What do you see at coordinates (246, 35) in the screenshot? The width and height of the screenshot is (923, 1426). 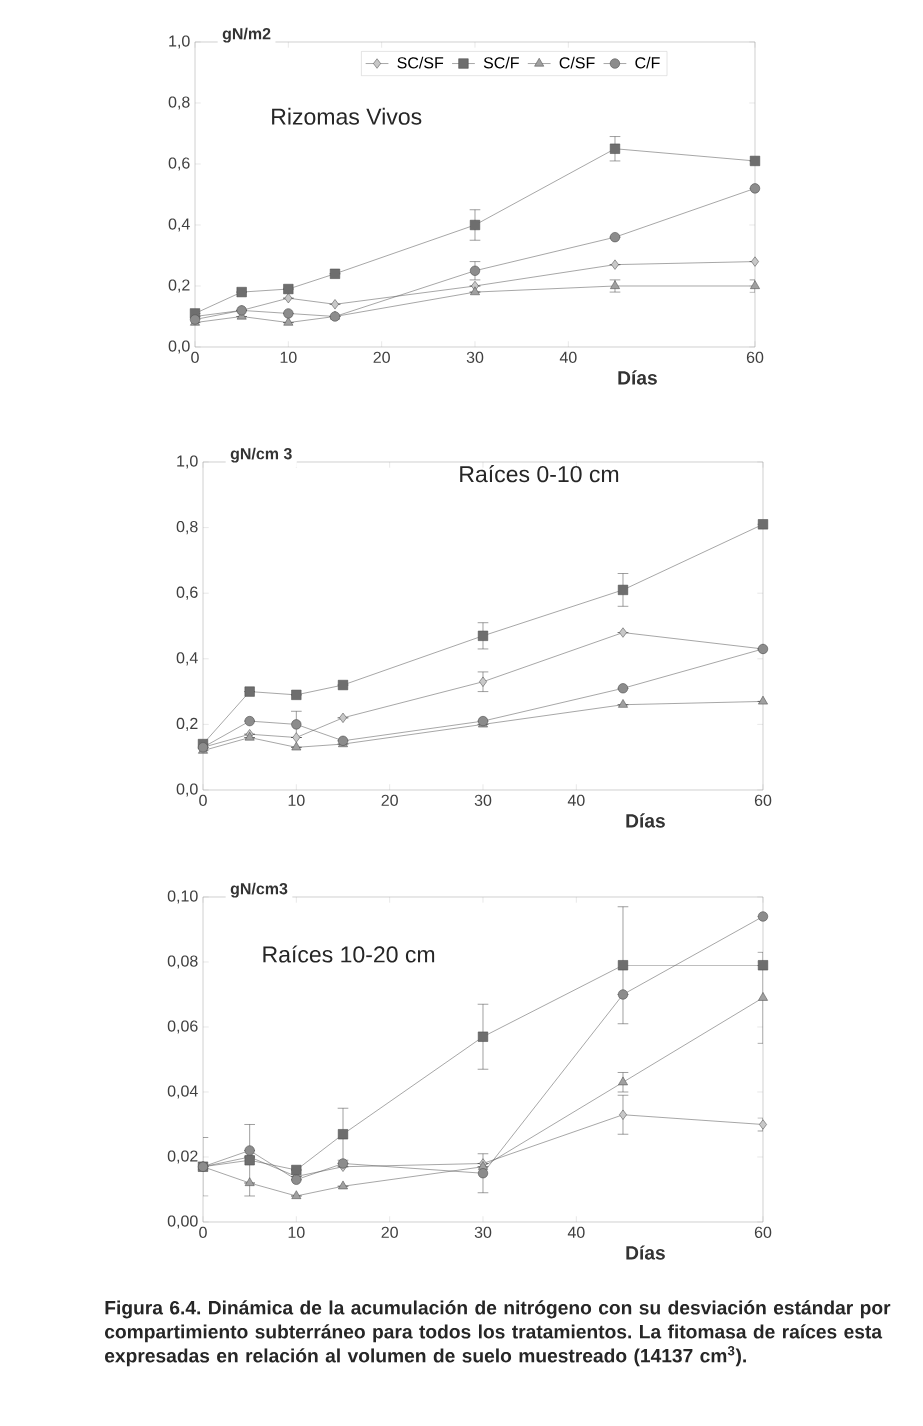 I see `y-axis-title: gN/m2` at bounding box center [246, 35].